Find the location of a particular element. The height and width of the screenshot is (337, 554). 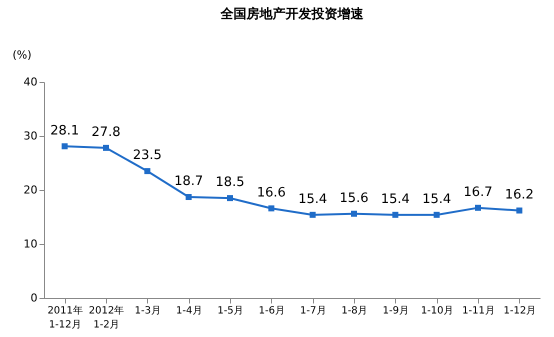

x-tick-label: 2011年 1-12月 is located at coordinates (65, 317).